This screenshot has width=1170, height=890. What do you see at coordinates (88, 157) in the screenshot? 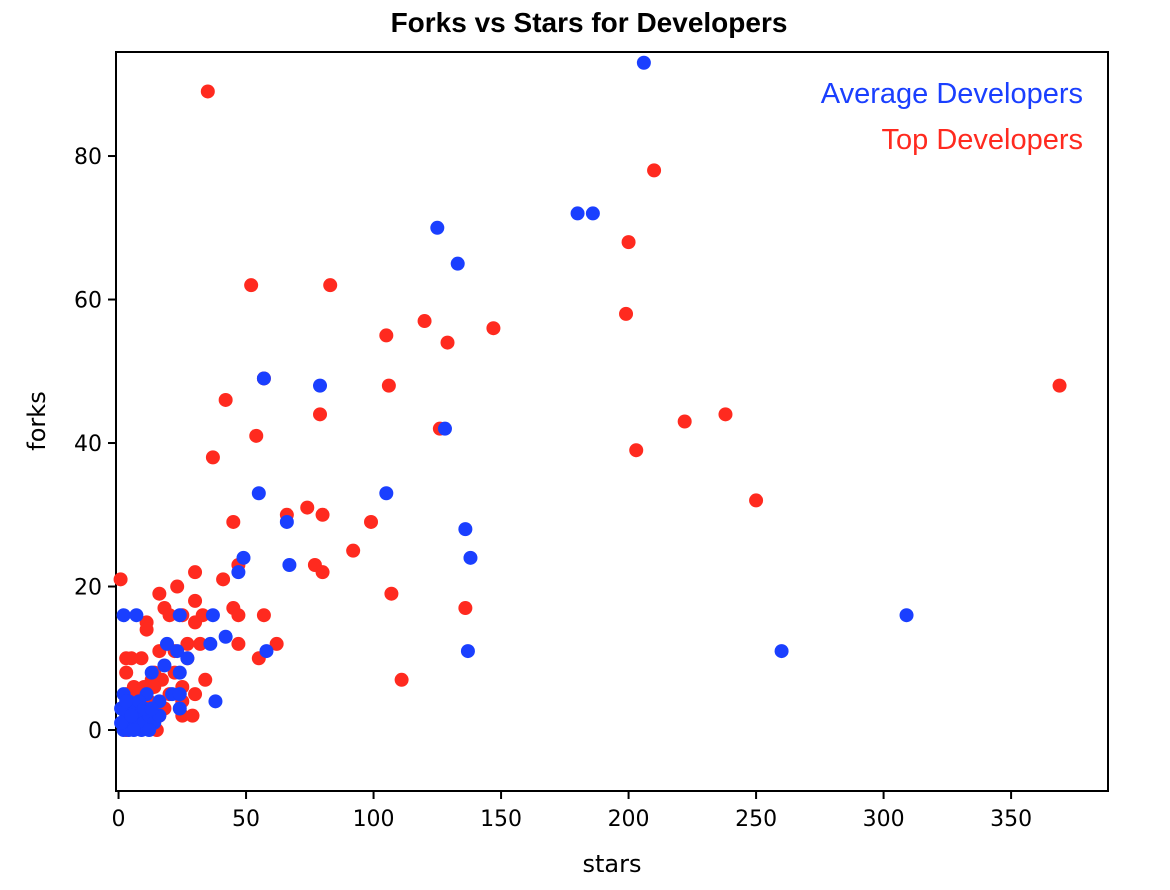
I see `y-tick-label: 80` at bounding box center [88, 157].